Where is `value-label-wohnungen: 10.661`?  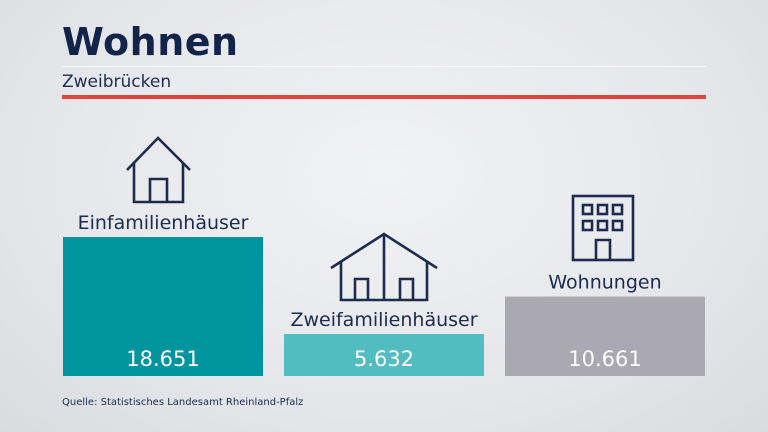 value-label-wohnungen: 10.661 is located at coordinates (604, 359).